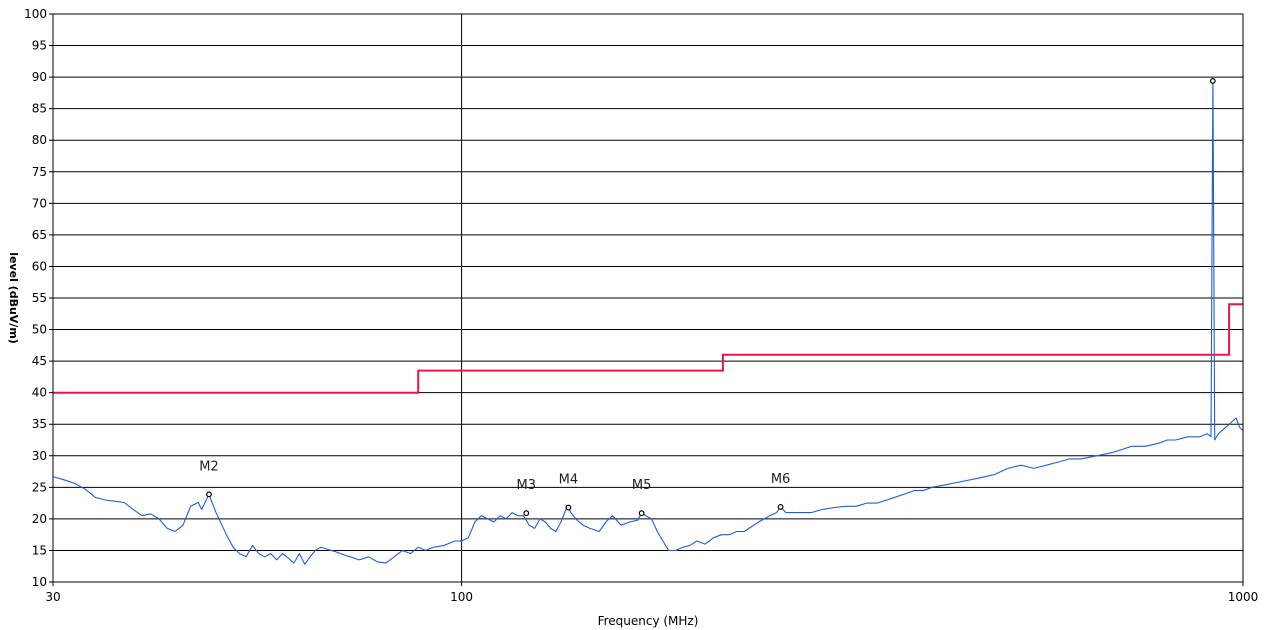  I want to click on y-tick-label: 90, so click(39, 77).